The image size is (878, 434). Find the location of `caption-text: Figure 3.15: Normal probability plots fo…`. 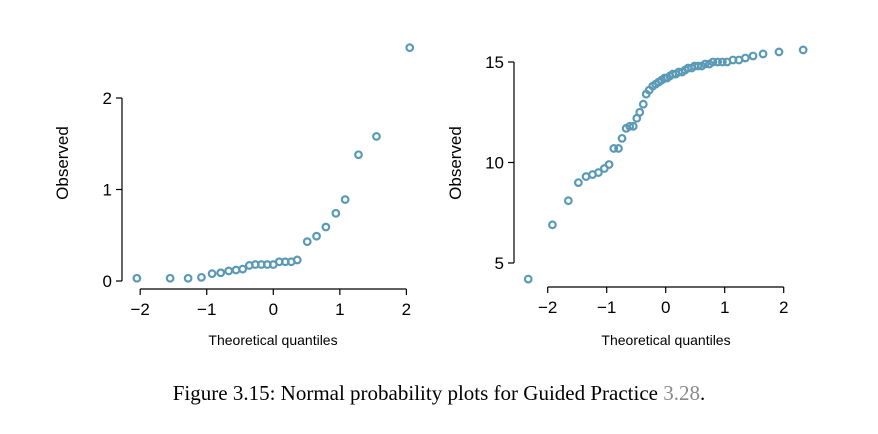

caption-text: Figure 3.15: Normal probability plots fo… is located at coordinates (415, 393).